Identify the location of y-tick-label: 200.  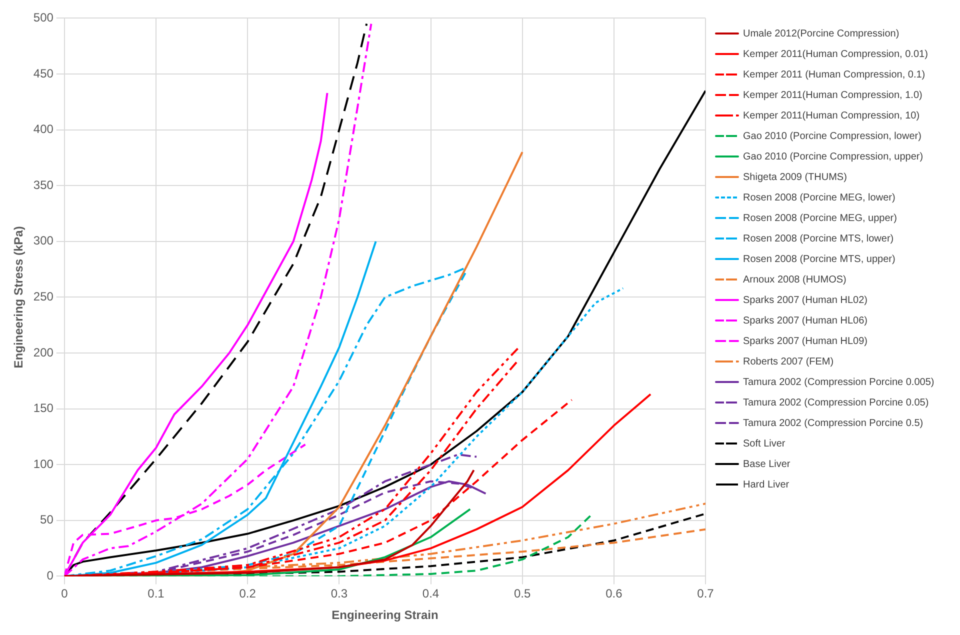
(43, 352).